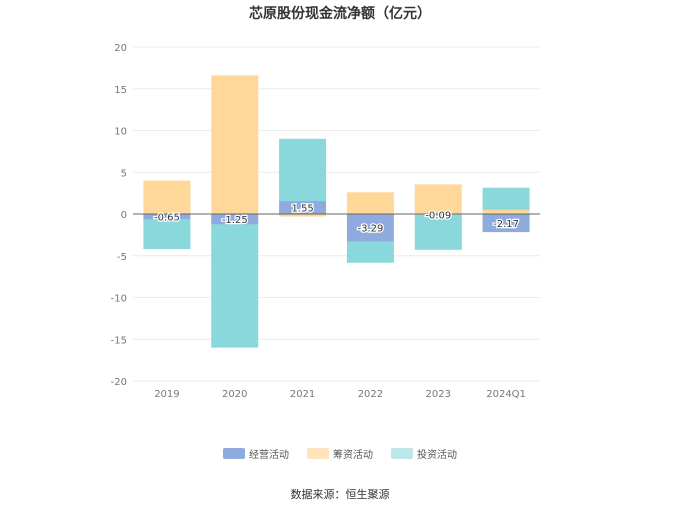  Describe the element at coordinates (120, 90) in the screenshot. I see `y-tick-label: 15` at that location.